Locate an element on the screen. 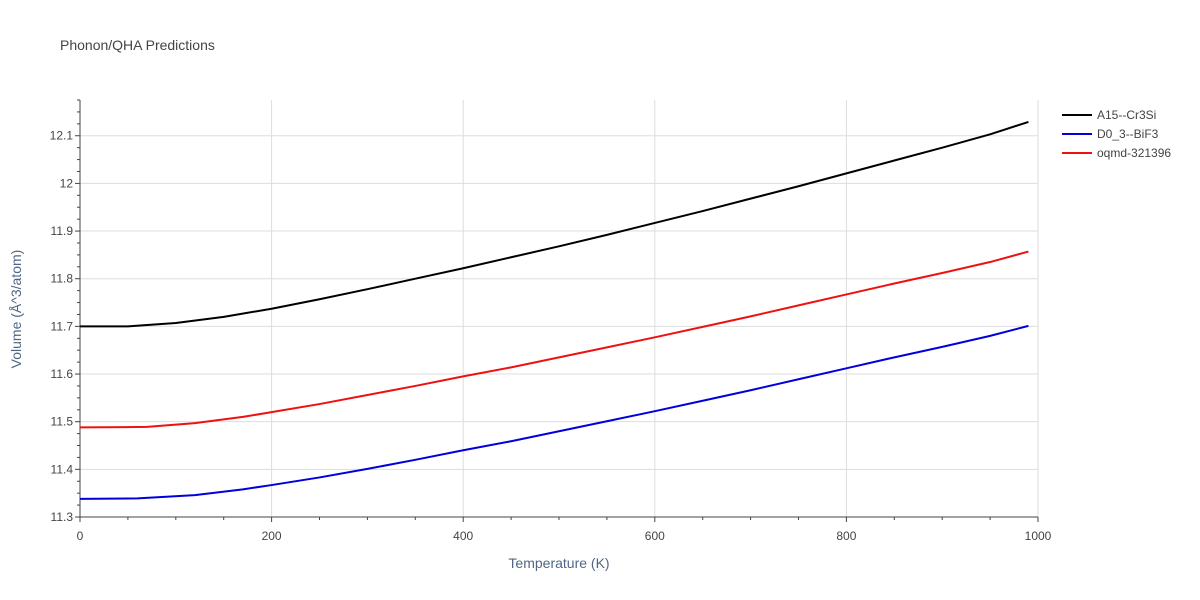  x-tick-label: 0 is located at coordinates (80, 536).